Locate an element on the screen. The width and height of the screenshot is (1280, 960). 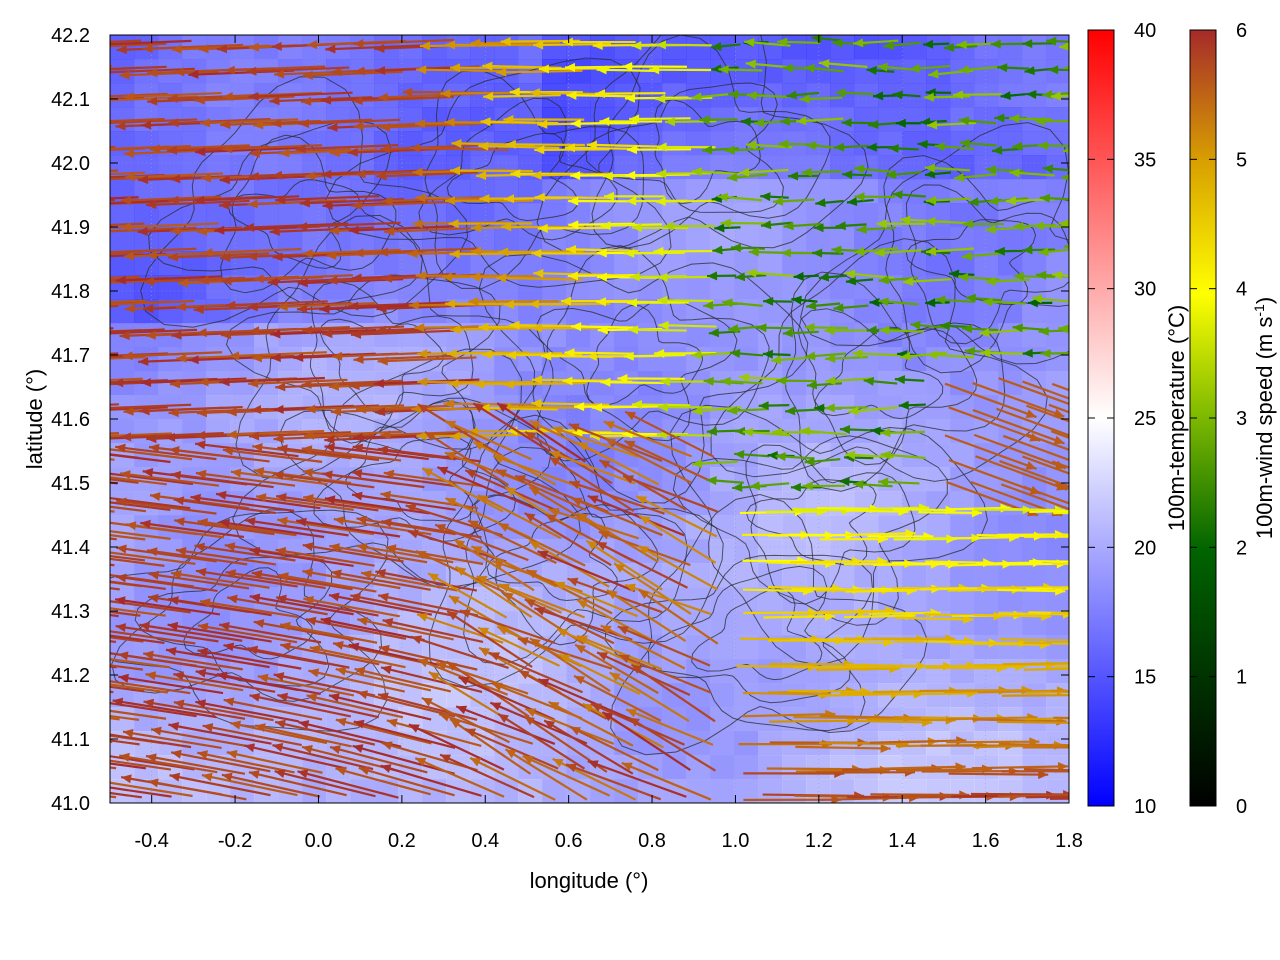
temperature-colorbar-tick-label: 25 is located at coordinates (1145, 419).